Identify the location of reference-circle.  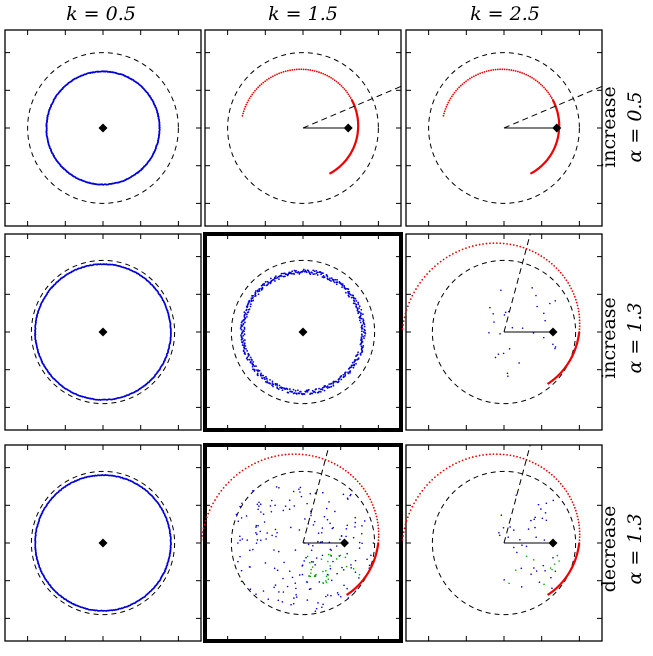
(103, 543).